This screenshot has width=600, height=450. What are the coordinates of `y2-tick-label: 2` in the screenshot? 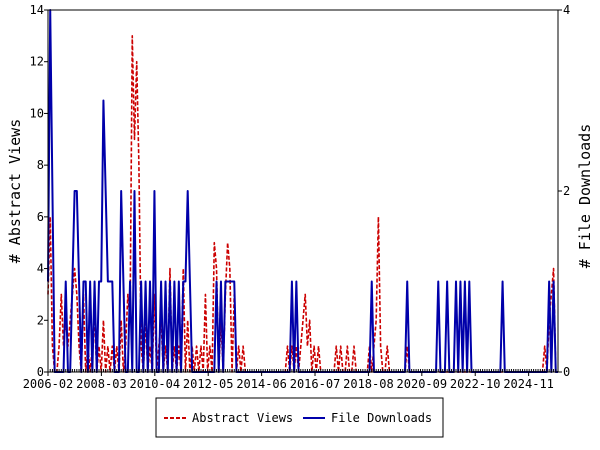 It's located at (566, 191).